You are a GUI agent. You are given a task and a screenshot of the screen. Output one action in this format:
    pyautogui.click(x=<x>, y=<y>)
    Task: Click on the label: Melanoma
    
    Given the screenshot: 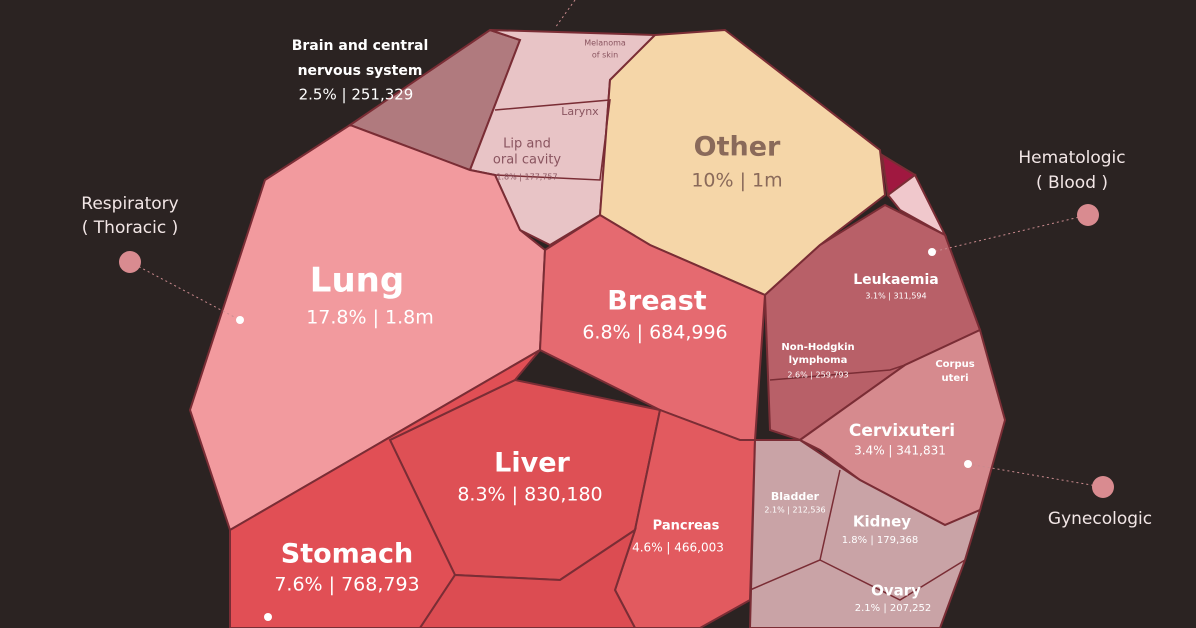 What is the action you would take?
    pyautogui.click(x=605, y=43)
    